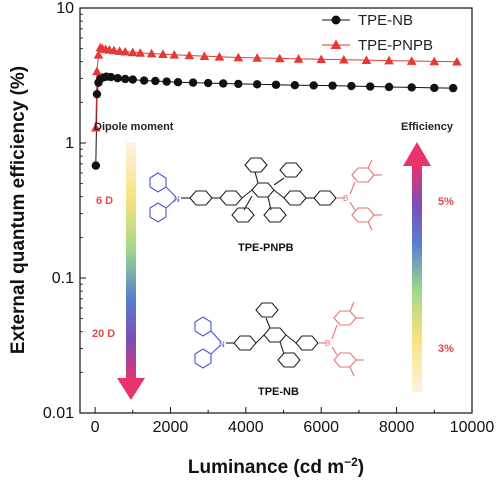 Image resolution: width=500 pixels, height=484 pixels. I want to click on molecule-tpe-nb: N B, so click(279, 339).